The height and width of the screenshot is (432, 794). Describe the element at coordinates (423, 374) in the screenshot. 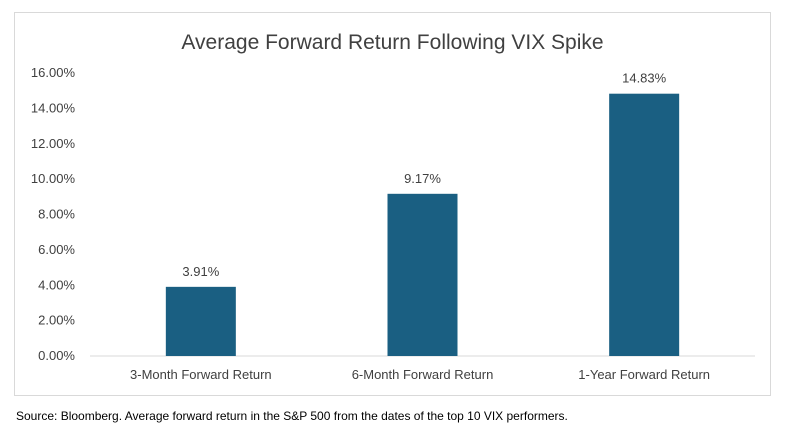

I see `x-category-label: 6-Month Forward Return` at that location.